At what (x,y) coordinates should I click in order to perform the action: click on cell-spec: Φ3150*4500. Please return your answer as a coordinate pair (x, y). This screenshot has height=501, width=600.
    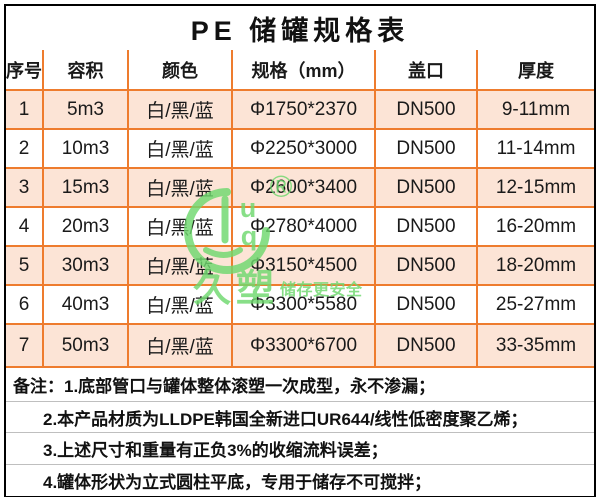
    Looking at the image, I should click on (303, 265).